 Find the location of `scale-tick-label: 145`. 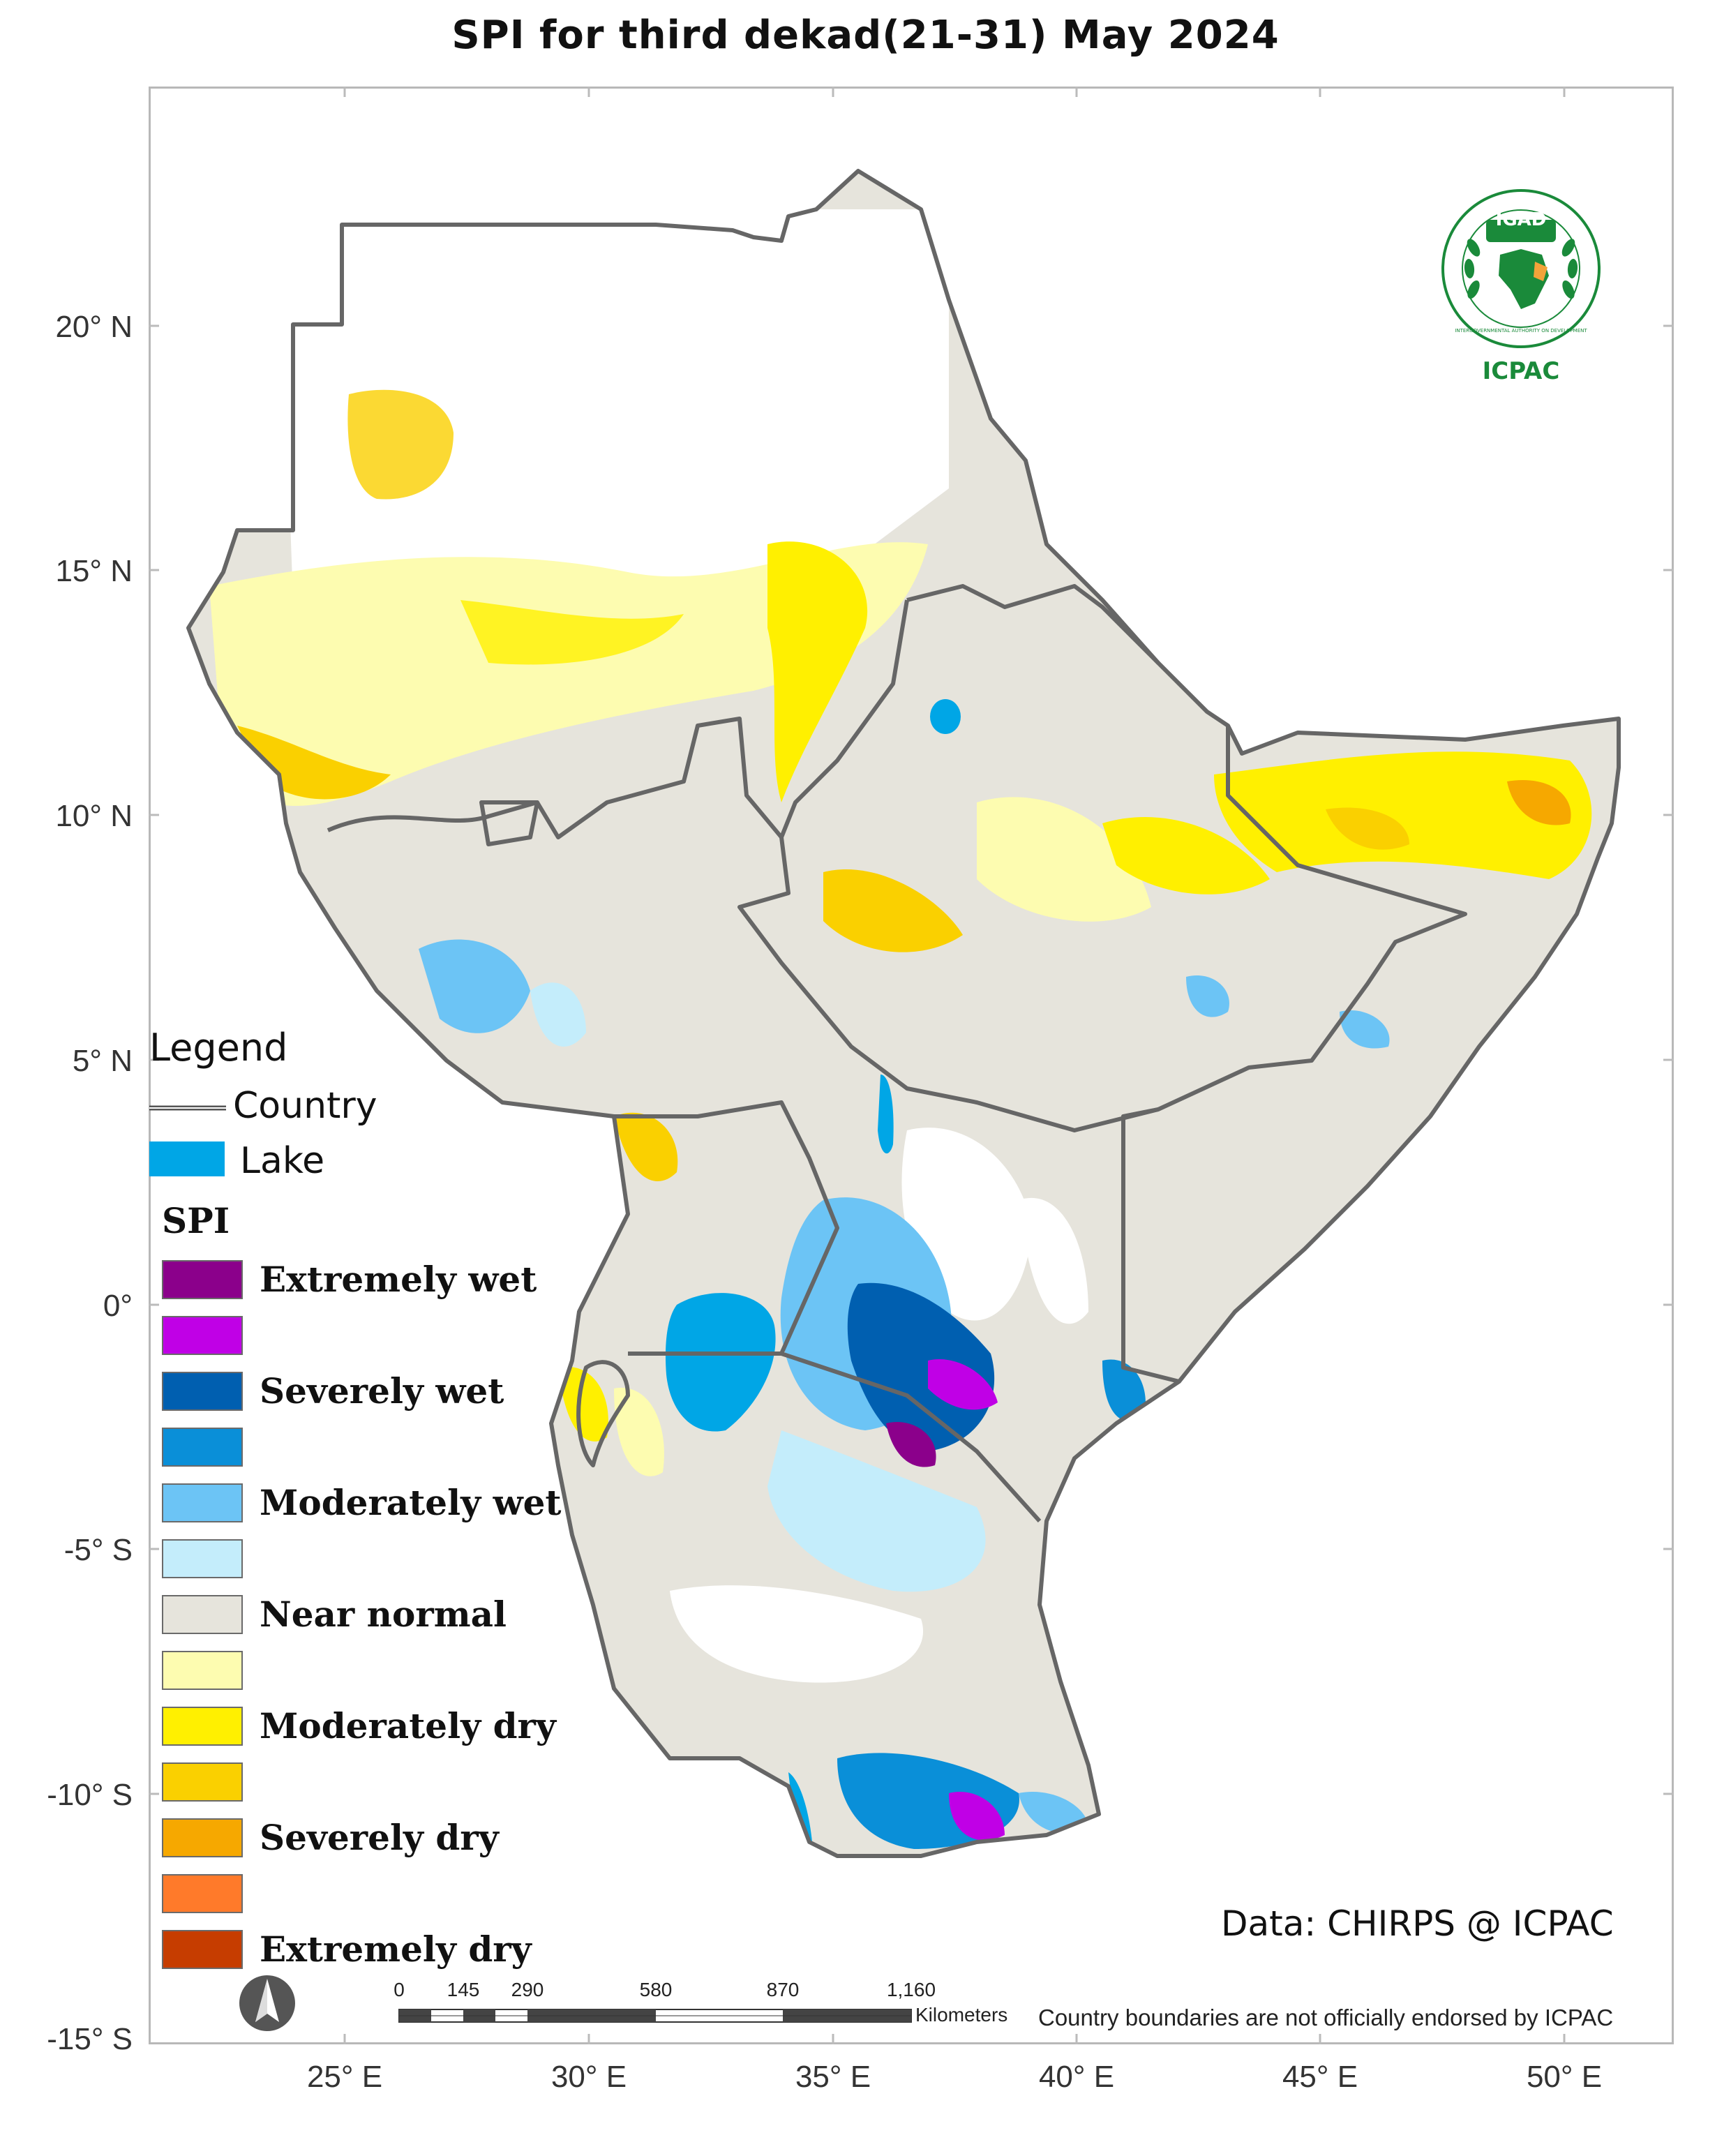

scale-tick-label: 145 is located at coordinates (463, 1990).